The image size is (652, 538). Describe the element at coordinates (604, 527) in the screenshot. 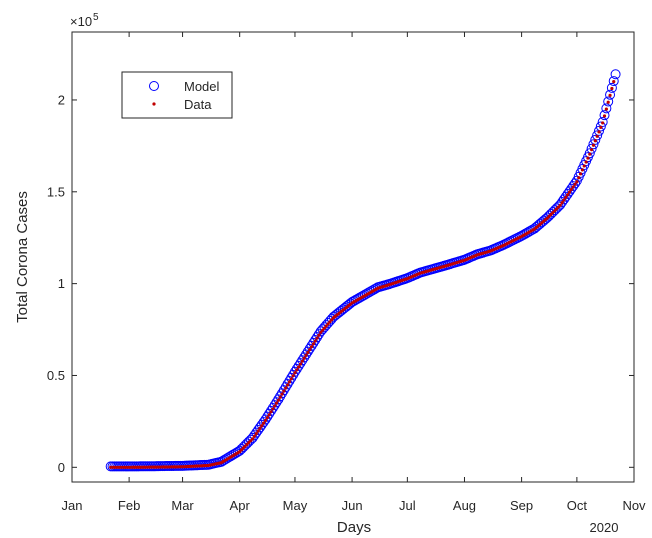

I see `year-label: 2020` at that location.